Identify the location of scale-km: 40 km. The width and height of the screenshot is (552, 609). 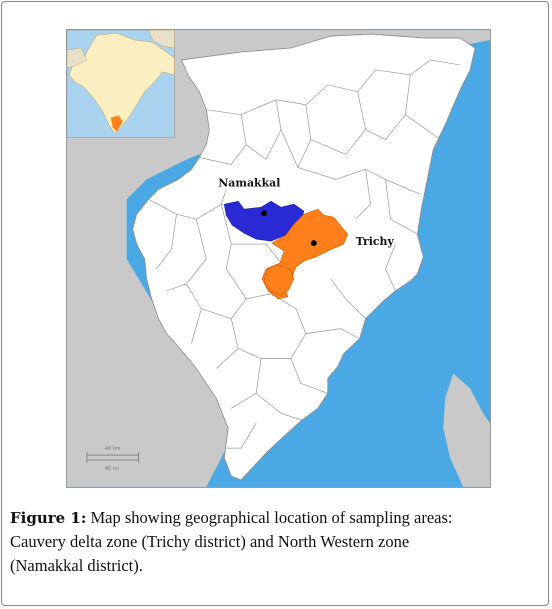
(113, 449).